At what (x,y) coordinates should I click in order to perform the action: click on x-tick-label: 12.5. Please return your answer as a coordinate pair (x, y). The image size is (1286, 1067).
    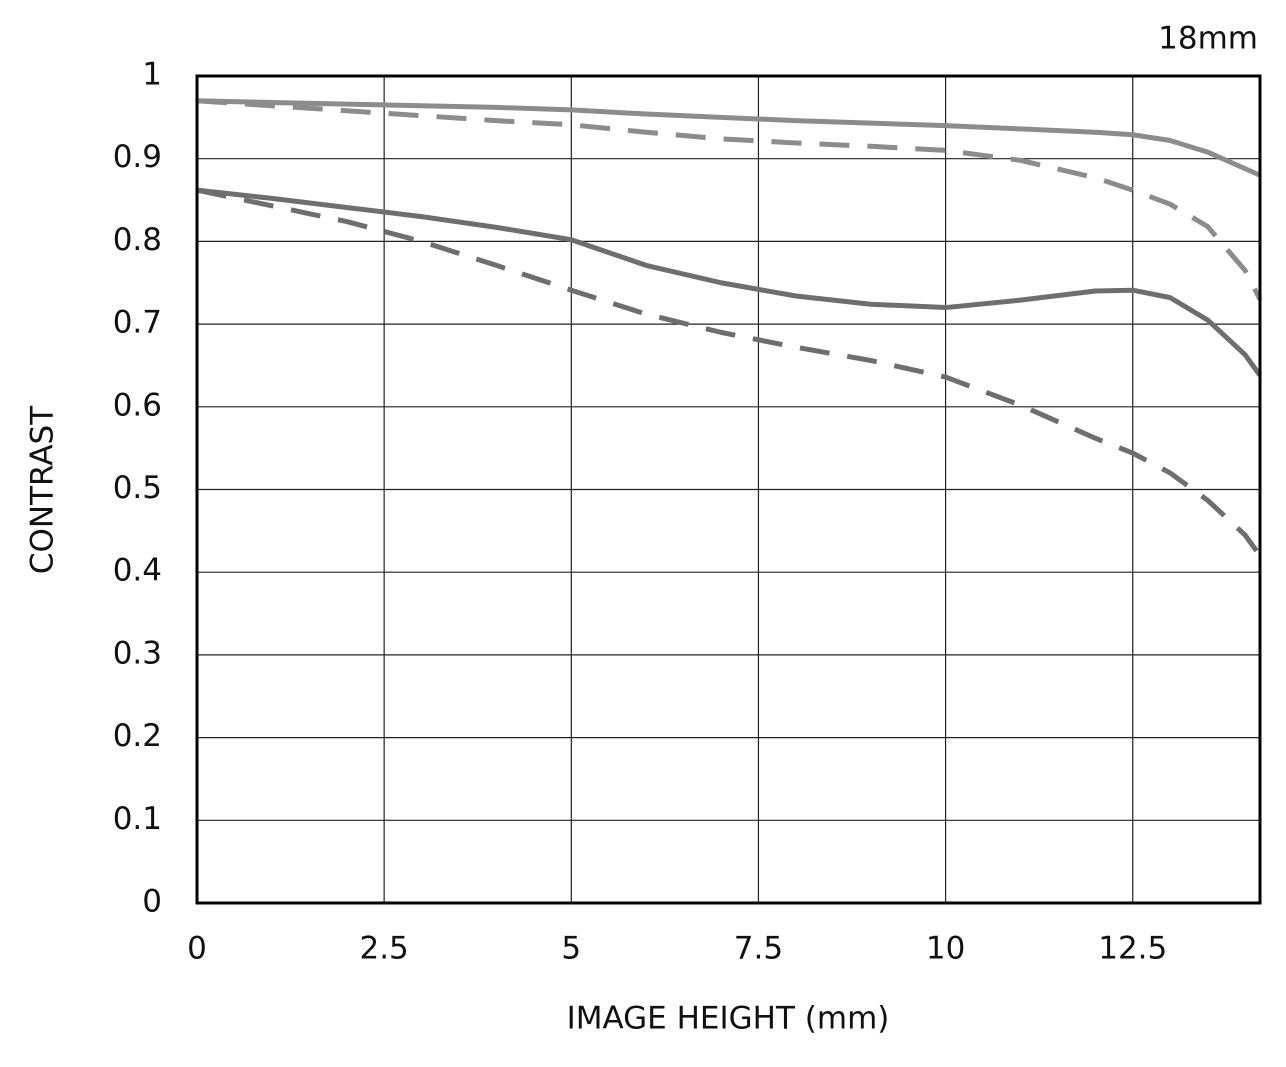
    Looking at the image, I should click on (1132, 949).